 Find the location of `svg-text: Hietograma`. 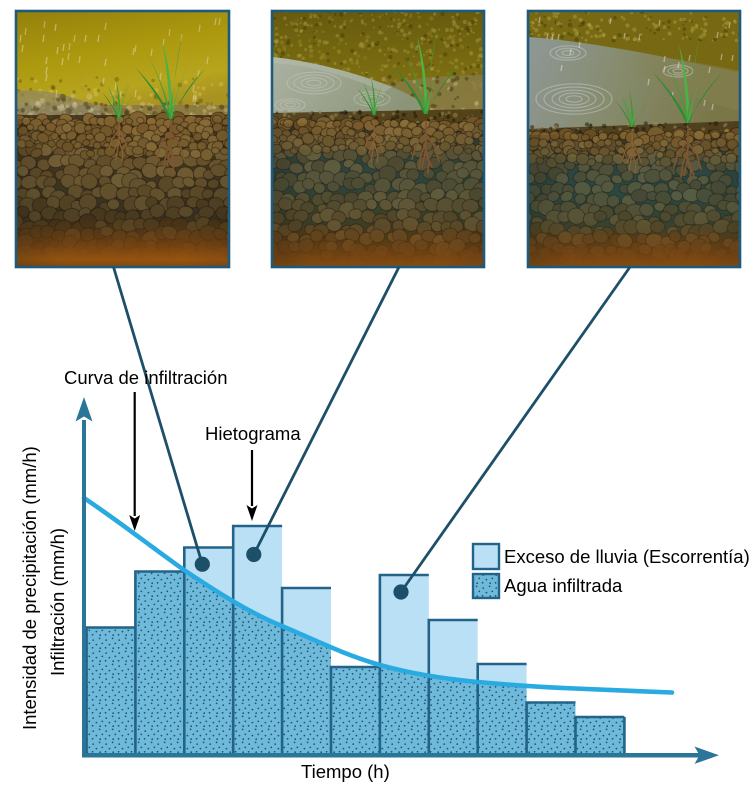

svg-text: Hietograma is located at coordinates (253, 433).